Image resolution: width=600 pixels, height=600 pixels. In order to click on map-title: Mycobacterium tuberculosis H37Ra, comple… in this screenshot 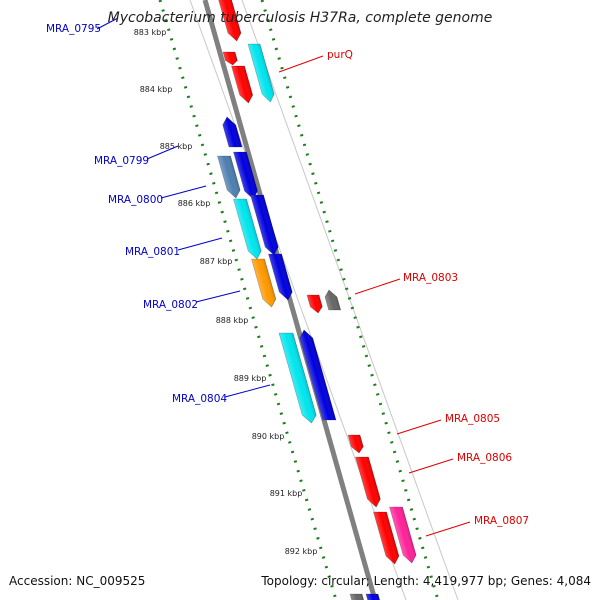, I will do `click(300, 18)`.